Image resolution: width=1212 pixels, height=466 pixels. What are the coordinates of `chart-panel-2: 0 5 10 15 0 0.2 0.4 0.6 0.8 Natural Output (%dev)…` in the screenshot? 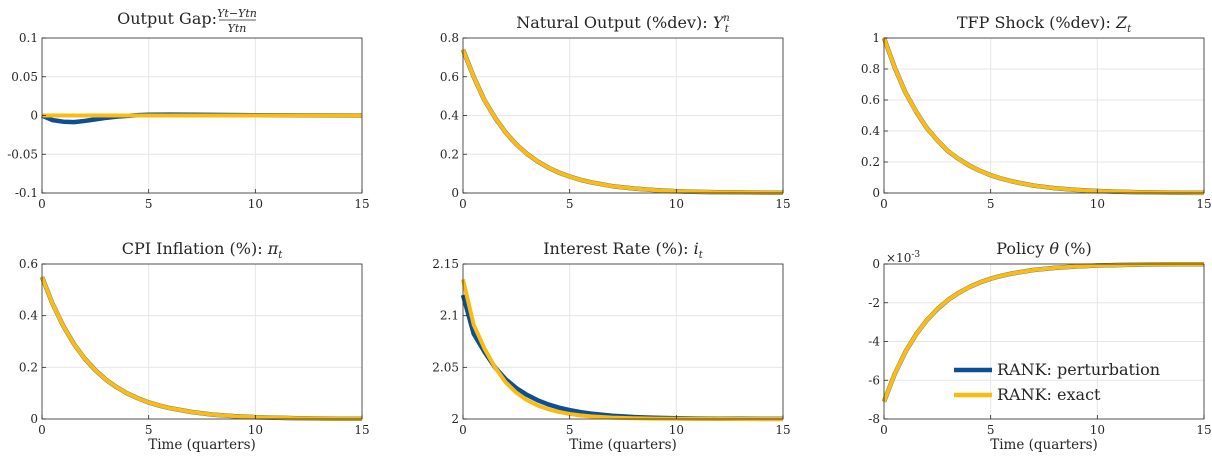 It's located at (615, 112).